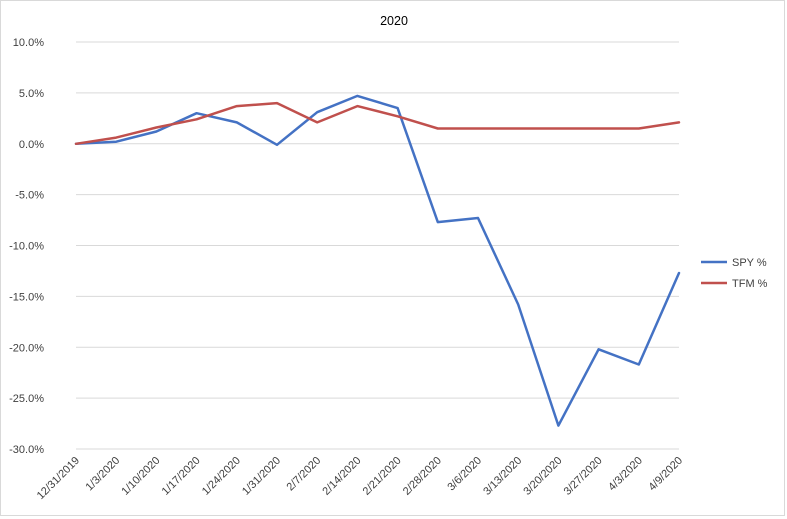 Image resolution: width=787 pixels, height=519 pixels. Describe the element at coordinates (394, 21) in the screenshot. I see `chart-title: 2020` at that location.